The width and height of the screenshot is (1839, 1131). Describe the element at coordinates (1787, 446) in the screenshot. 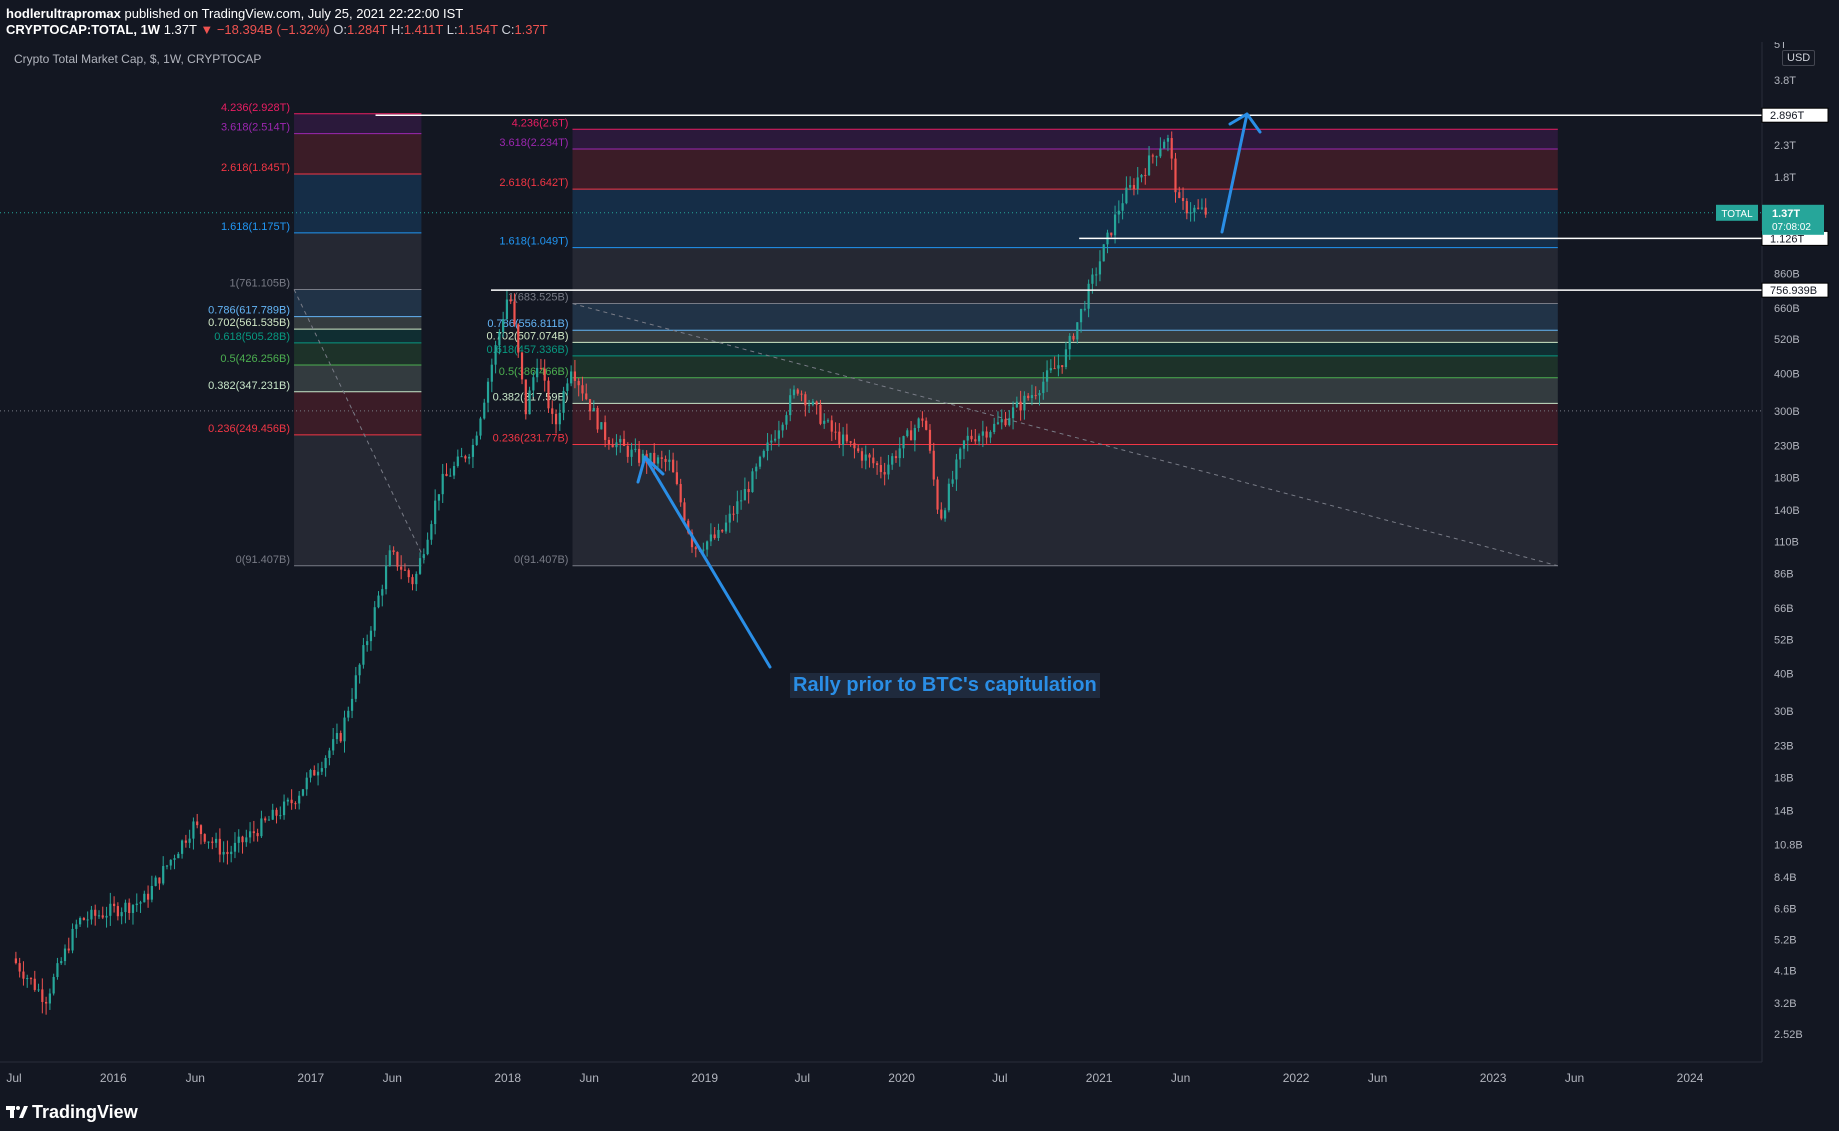

I see `y-axis-tick-label: 230B` at that location.